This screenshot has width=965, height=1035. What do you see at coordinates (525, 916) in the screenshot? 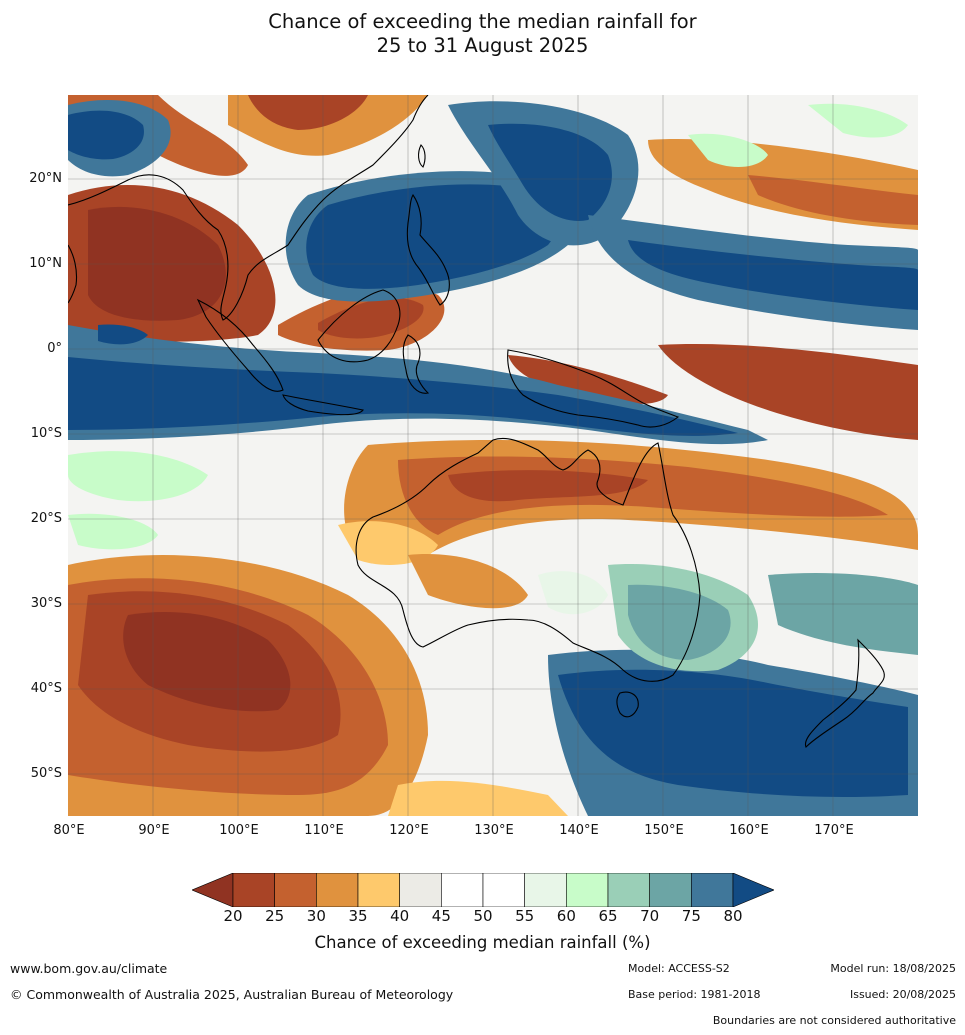
I see `colorbar-tick-label: 55` at bounding box center [525, 916].